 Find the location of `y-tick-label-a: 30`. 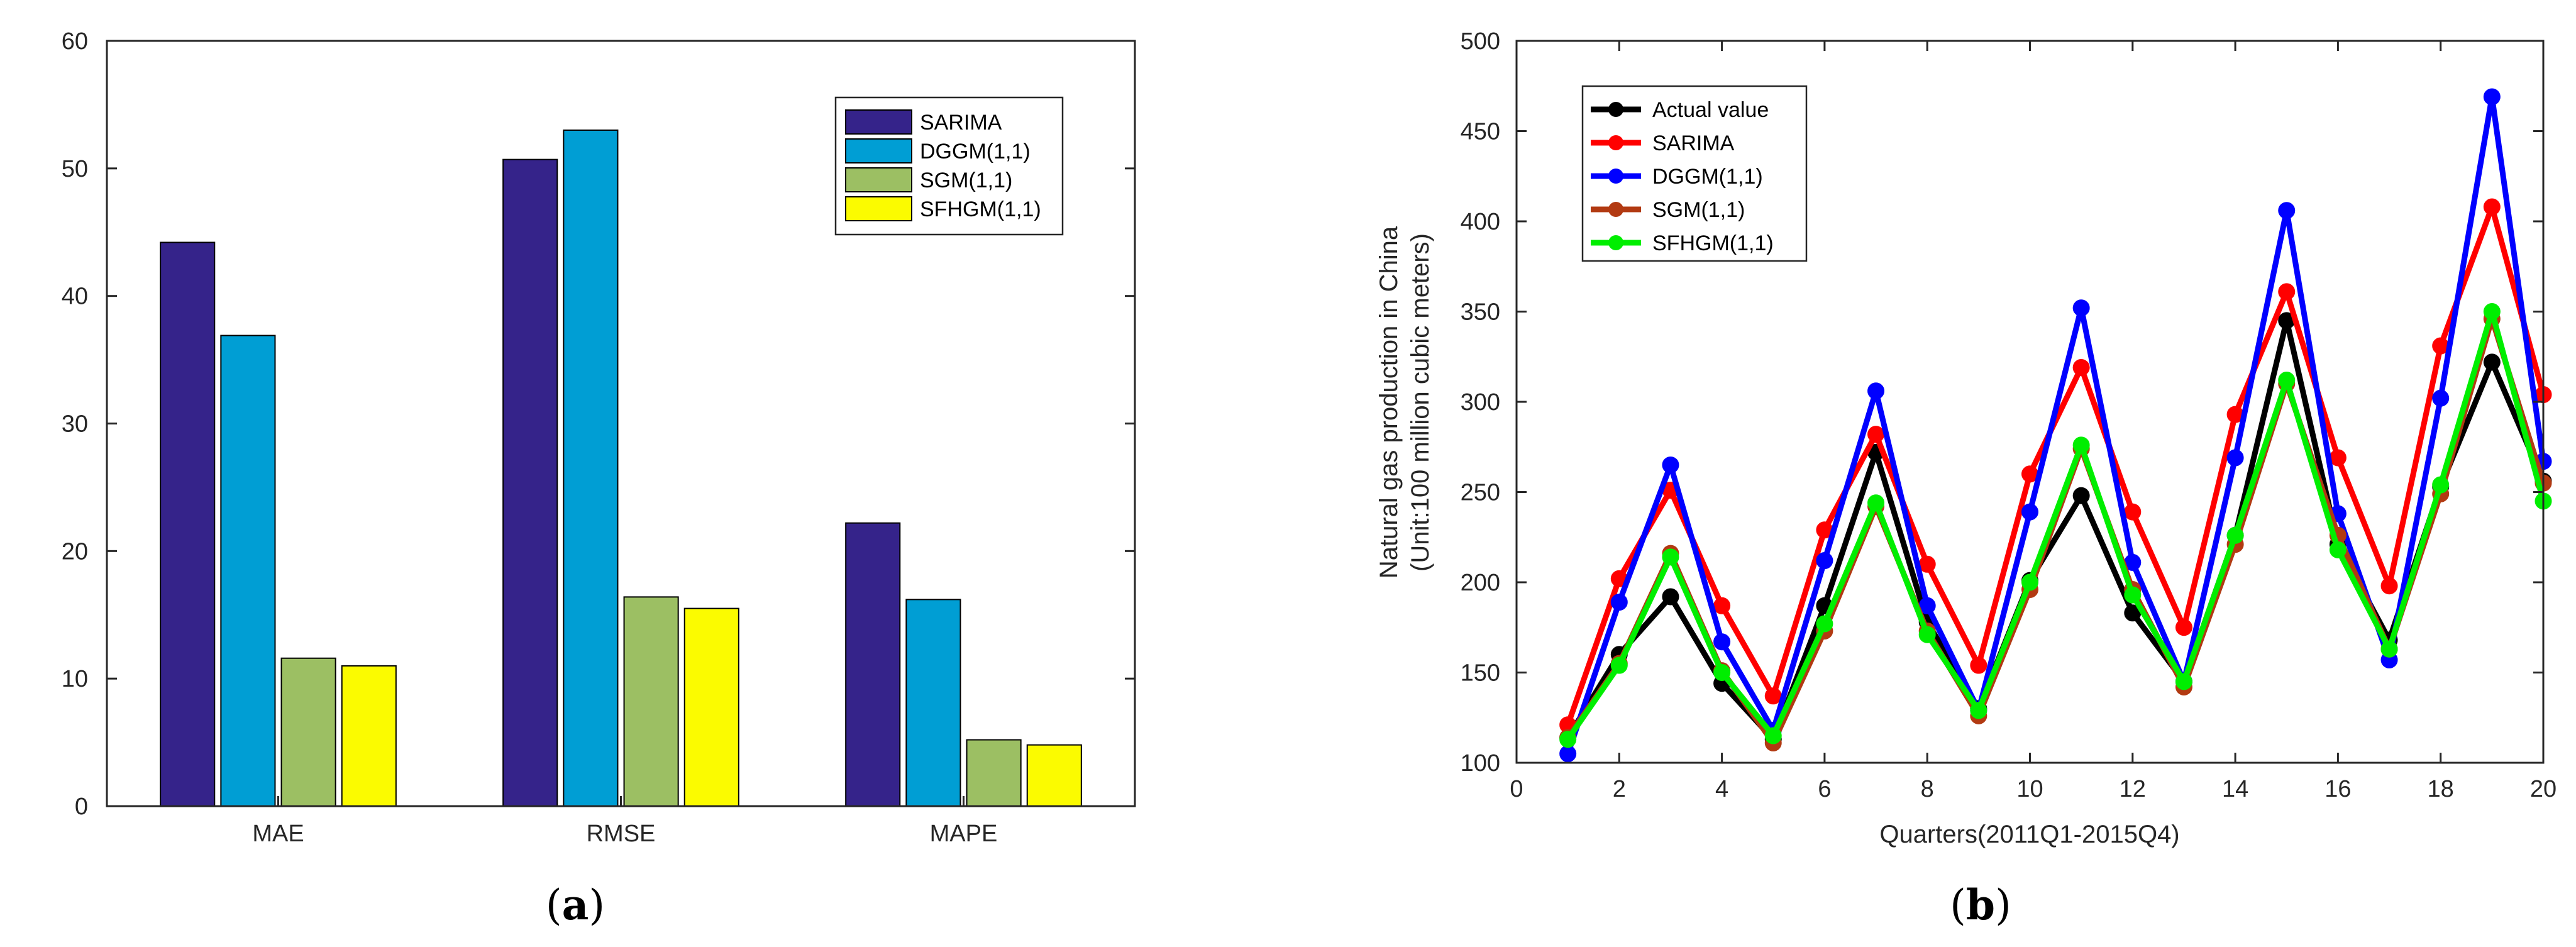

y-tick-label-a: 30 is located at coordinates (75, 424).